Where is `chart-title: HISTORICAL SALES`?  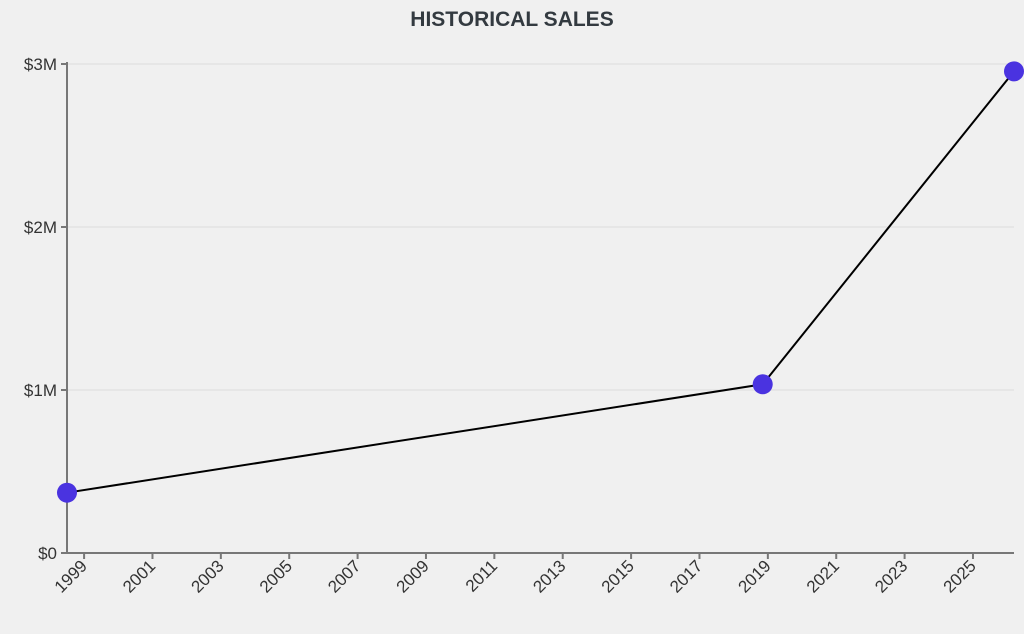
chart-title: HISTORICAL SALES is located at coordinates (511, 19).